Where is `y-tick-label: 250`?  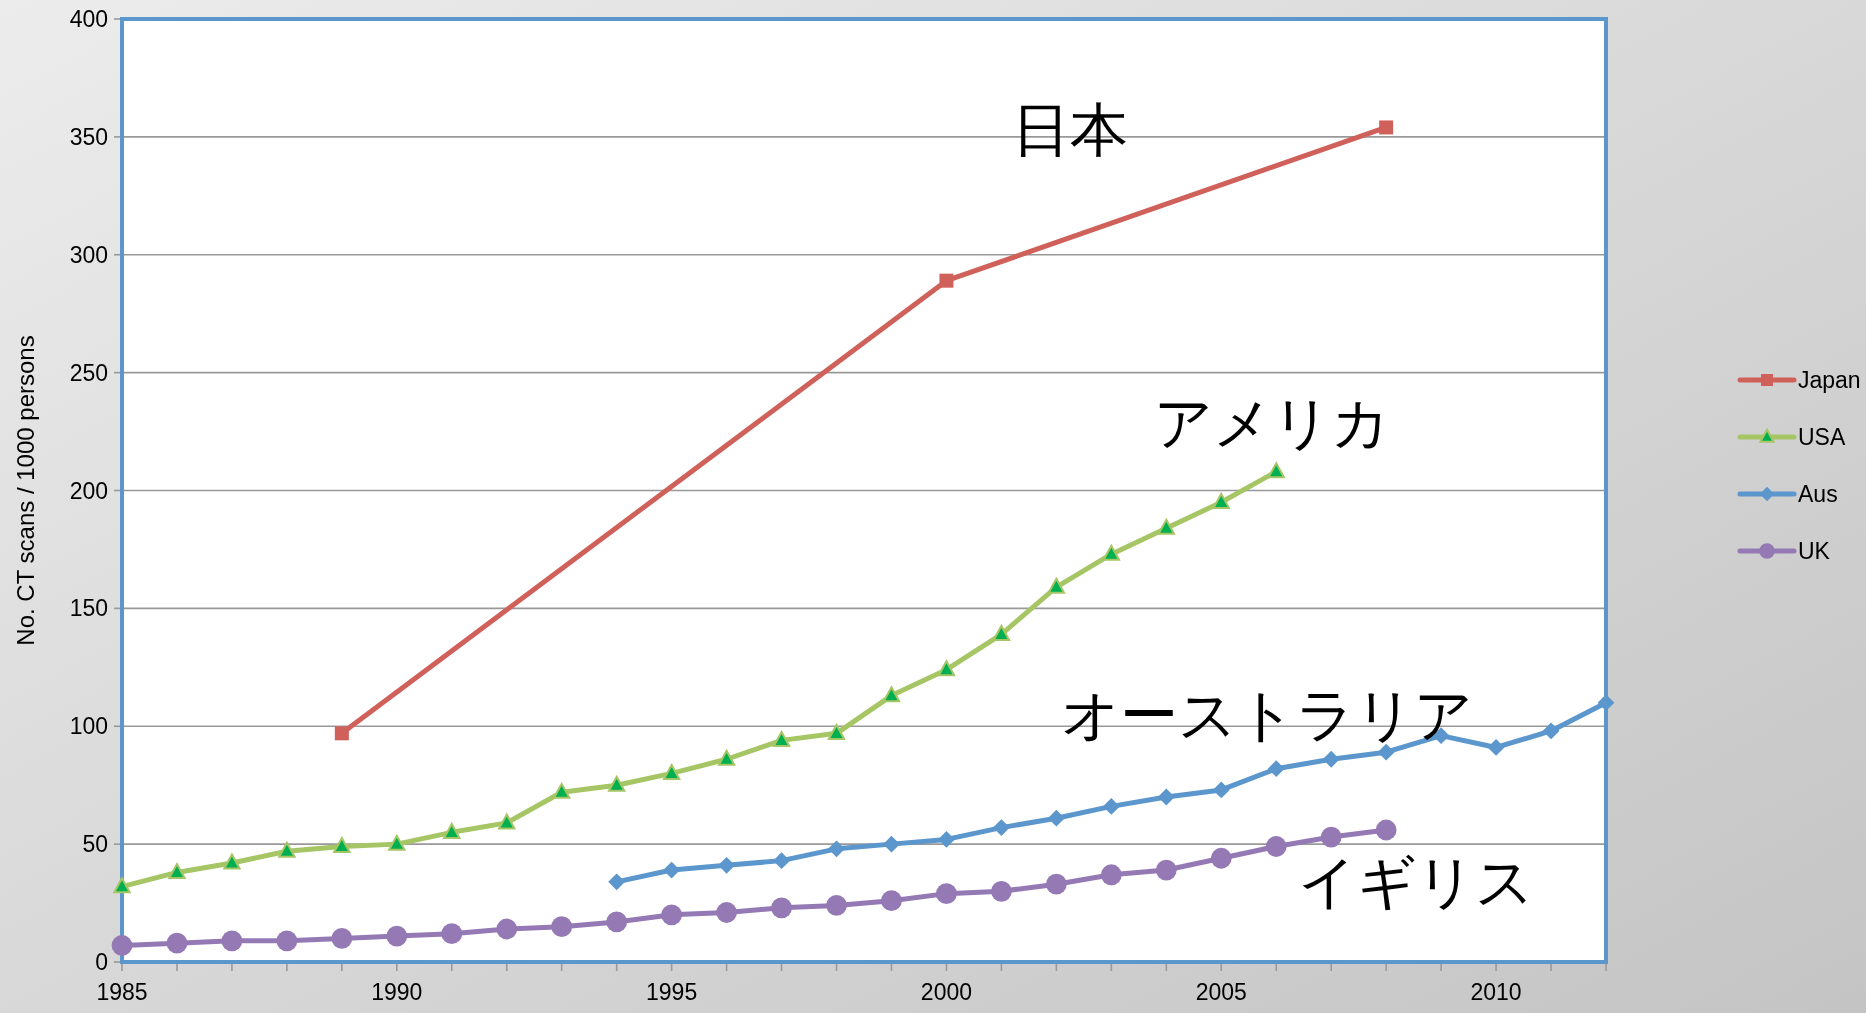 y-tick-label: 250 is located at coordinates (88, 372).